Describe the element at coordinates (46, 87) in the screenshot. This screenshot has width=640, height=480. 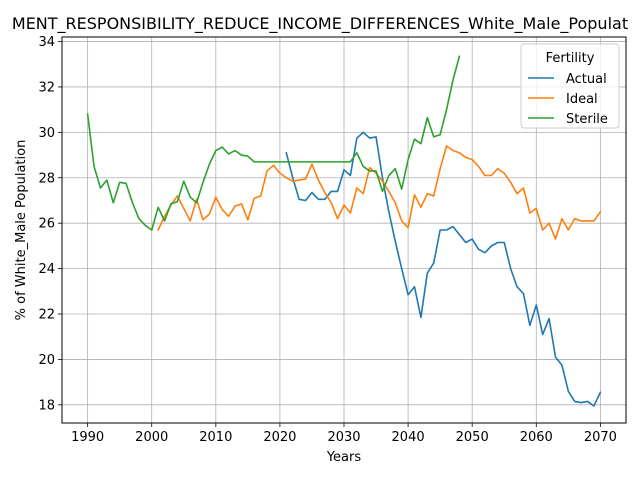
I see `y-tick-label: 32` at that location.